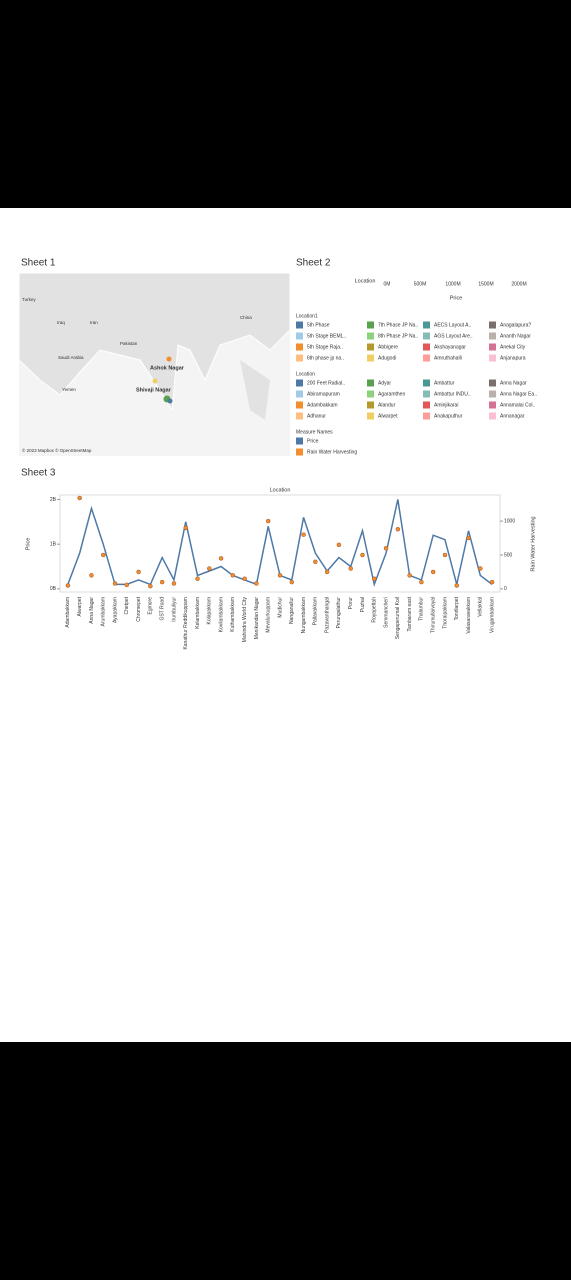 Image resolution: width=571 pixels, height=1280 pixels. What do you see at coordinates (505, 589) in the screenshot?
I see `y2-tick-label: 0` at bounding box center [505, 589].